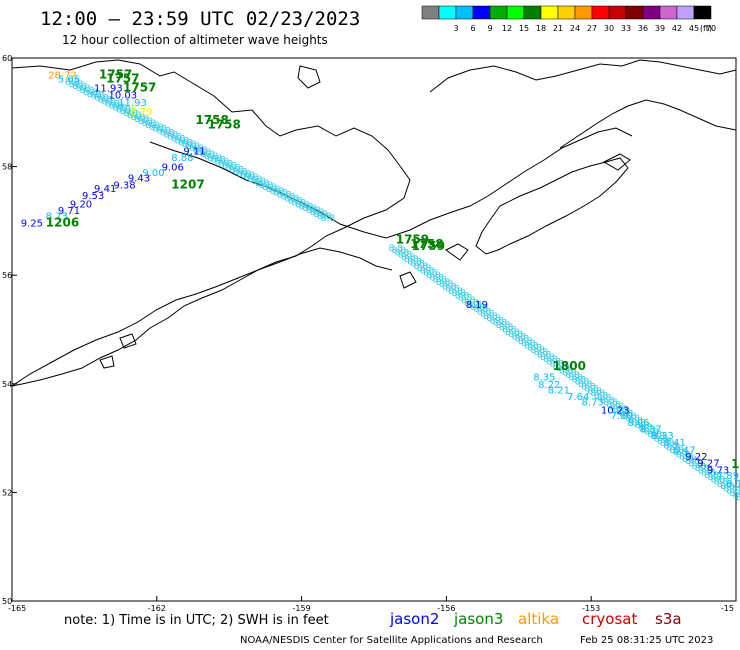 This screenshot has height=650, width=740. Describe the element at coordinates (668, 619) in the screenshot. I see `satellite-name: s3a` at that location.